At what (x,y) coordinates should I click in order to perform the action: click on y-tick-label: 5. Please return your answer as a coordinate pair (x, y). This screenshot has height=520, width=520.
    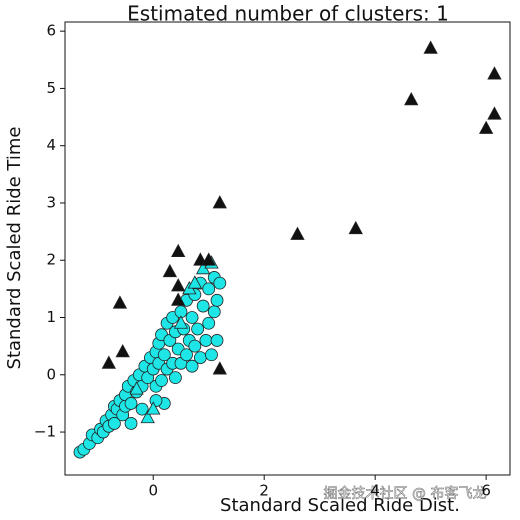
    Looking at the image, I should click on (51, 88).